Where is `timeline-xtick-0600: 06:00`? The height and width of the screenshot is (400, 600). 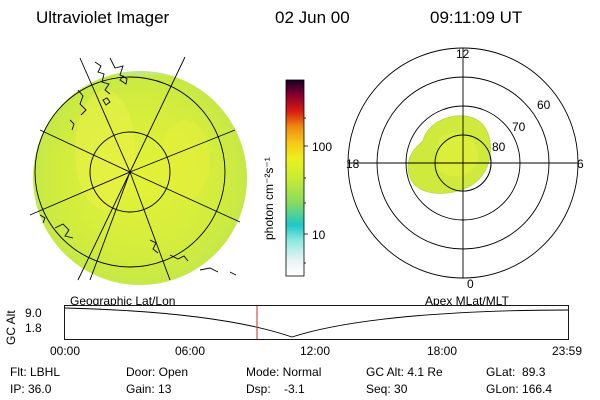
timeline-xtick-0600: 06:00 is located at coordinates (190, 351).